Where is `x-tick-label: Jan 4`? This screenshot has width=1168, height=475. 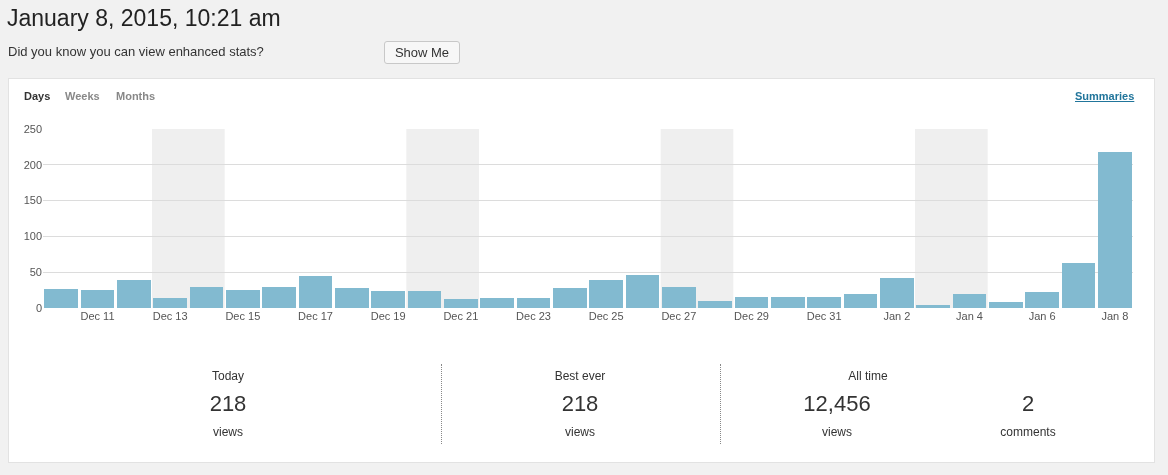
x-tick-label: Jan 4 is located at coordinates (969, 316).